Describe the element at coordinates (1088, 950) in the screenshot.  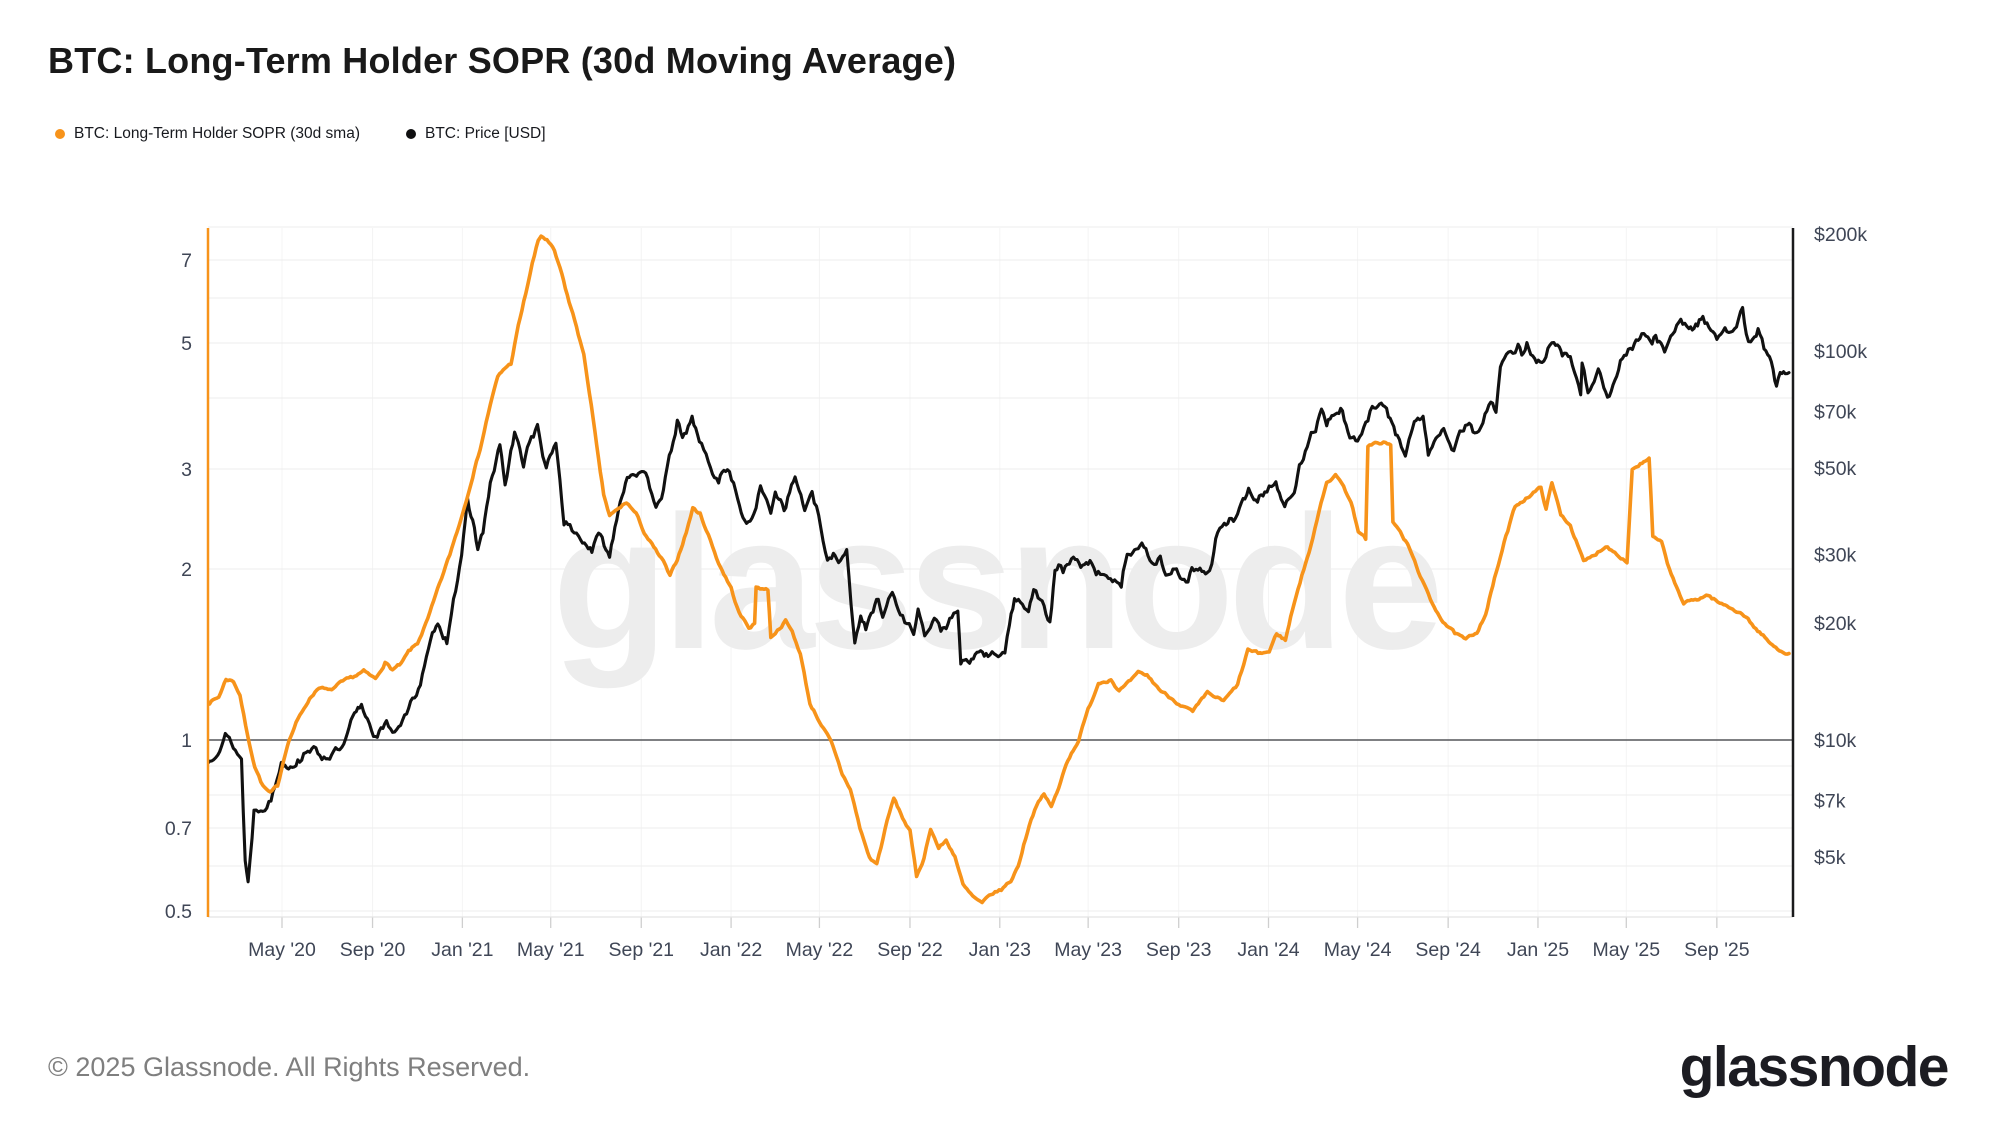
I see `x-tick-label: May '23` at that location.